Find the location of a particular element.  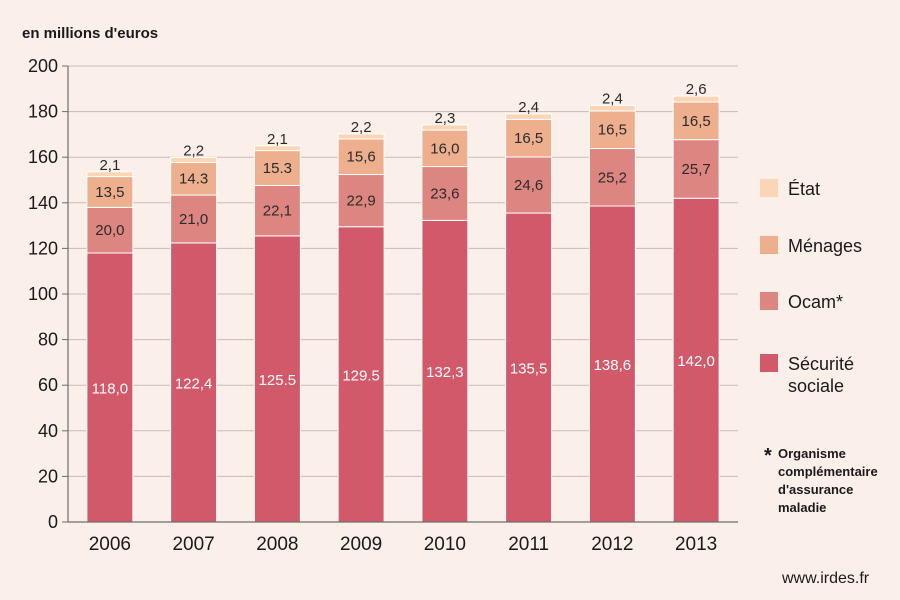

x-tick-label: 2010 is located at coordinates (445, 544).